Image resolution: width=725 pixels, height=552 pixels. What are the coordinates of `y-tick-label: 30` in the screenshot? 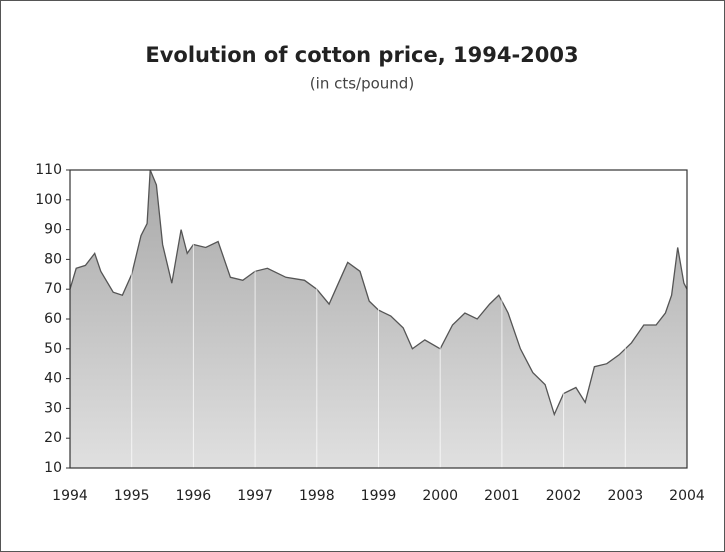 It's located at (53, 408).